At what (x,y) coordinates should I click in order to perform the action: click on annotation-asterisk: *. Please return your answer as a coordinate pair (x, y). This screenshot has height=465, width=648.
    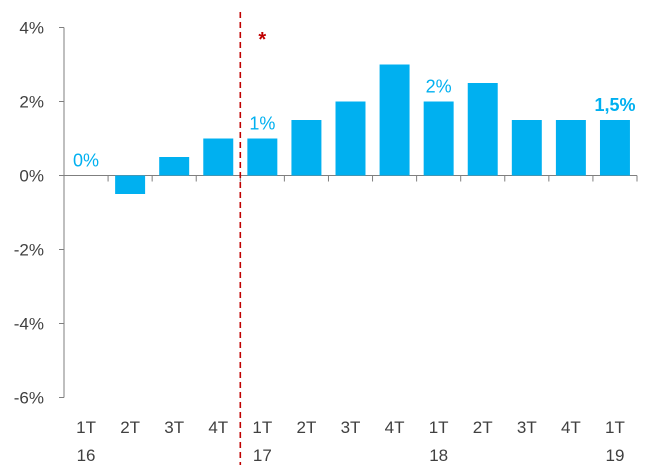
    Looking at the image, I should click on (262, 40).